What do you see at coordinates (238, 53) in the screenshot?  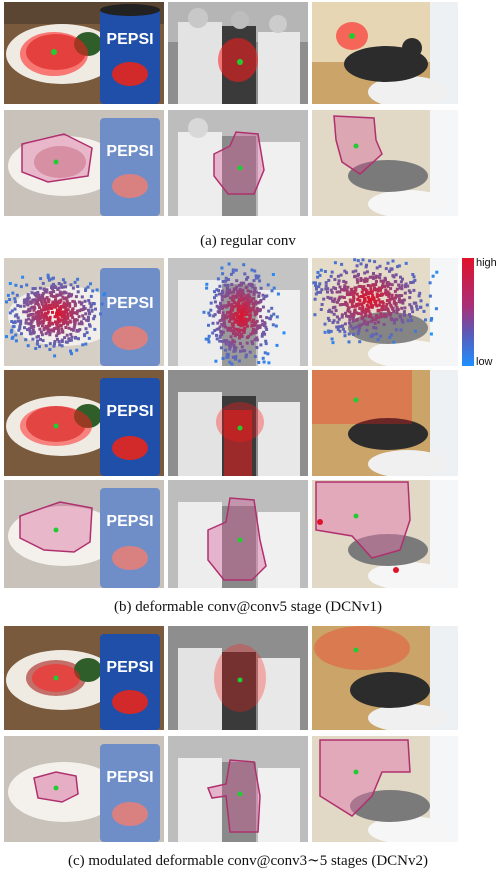 I see `image-a1-baseball-players` at bounding box center [238, 53].